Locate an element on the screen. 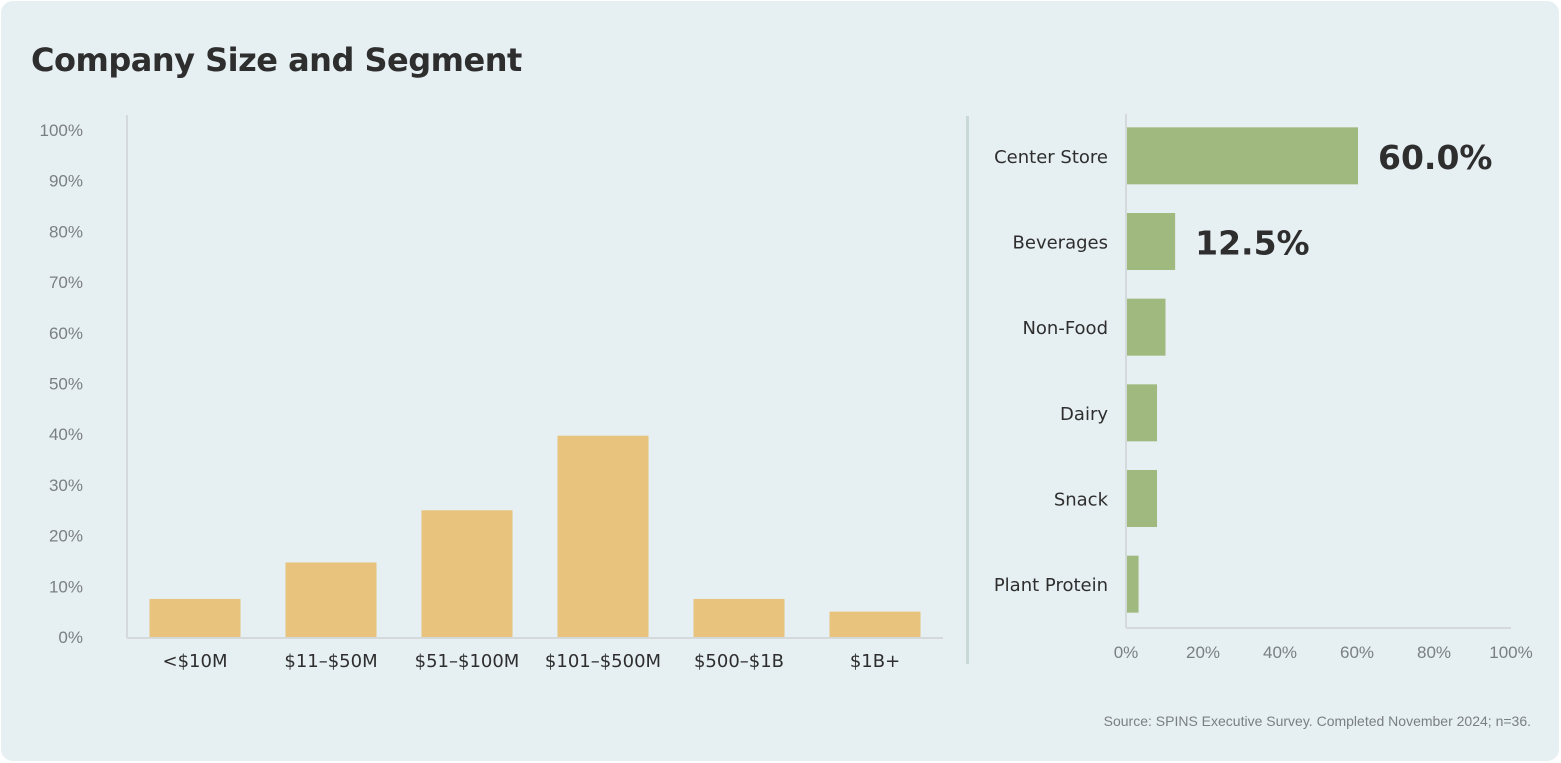 This screenshot has width=1561, height=763. size-y-tick-label: 90% is located at coordinates (66, 181).